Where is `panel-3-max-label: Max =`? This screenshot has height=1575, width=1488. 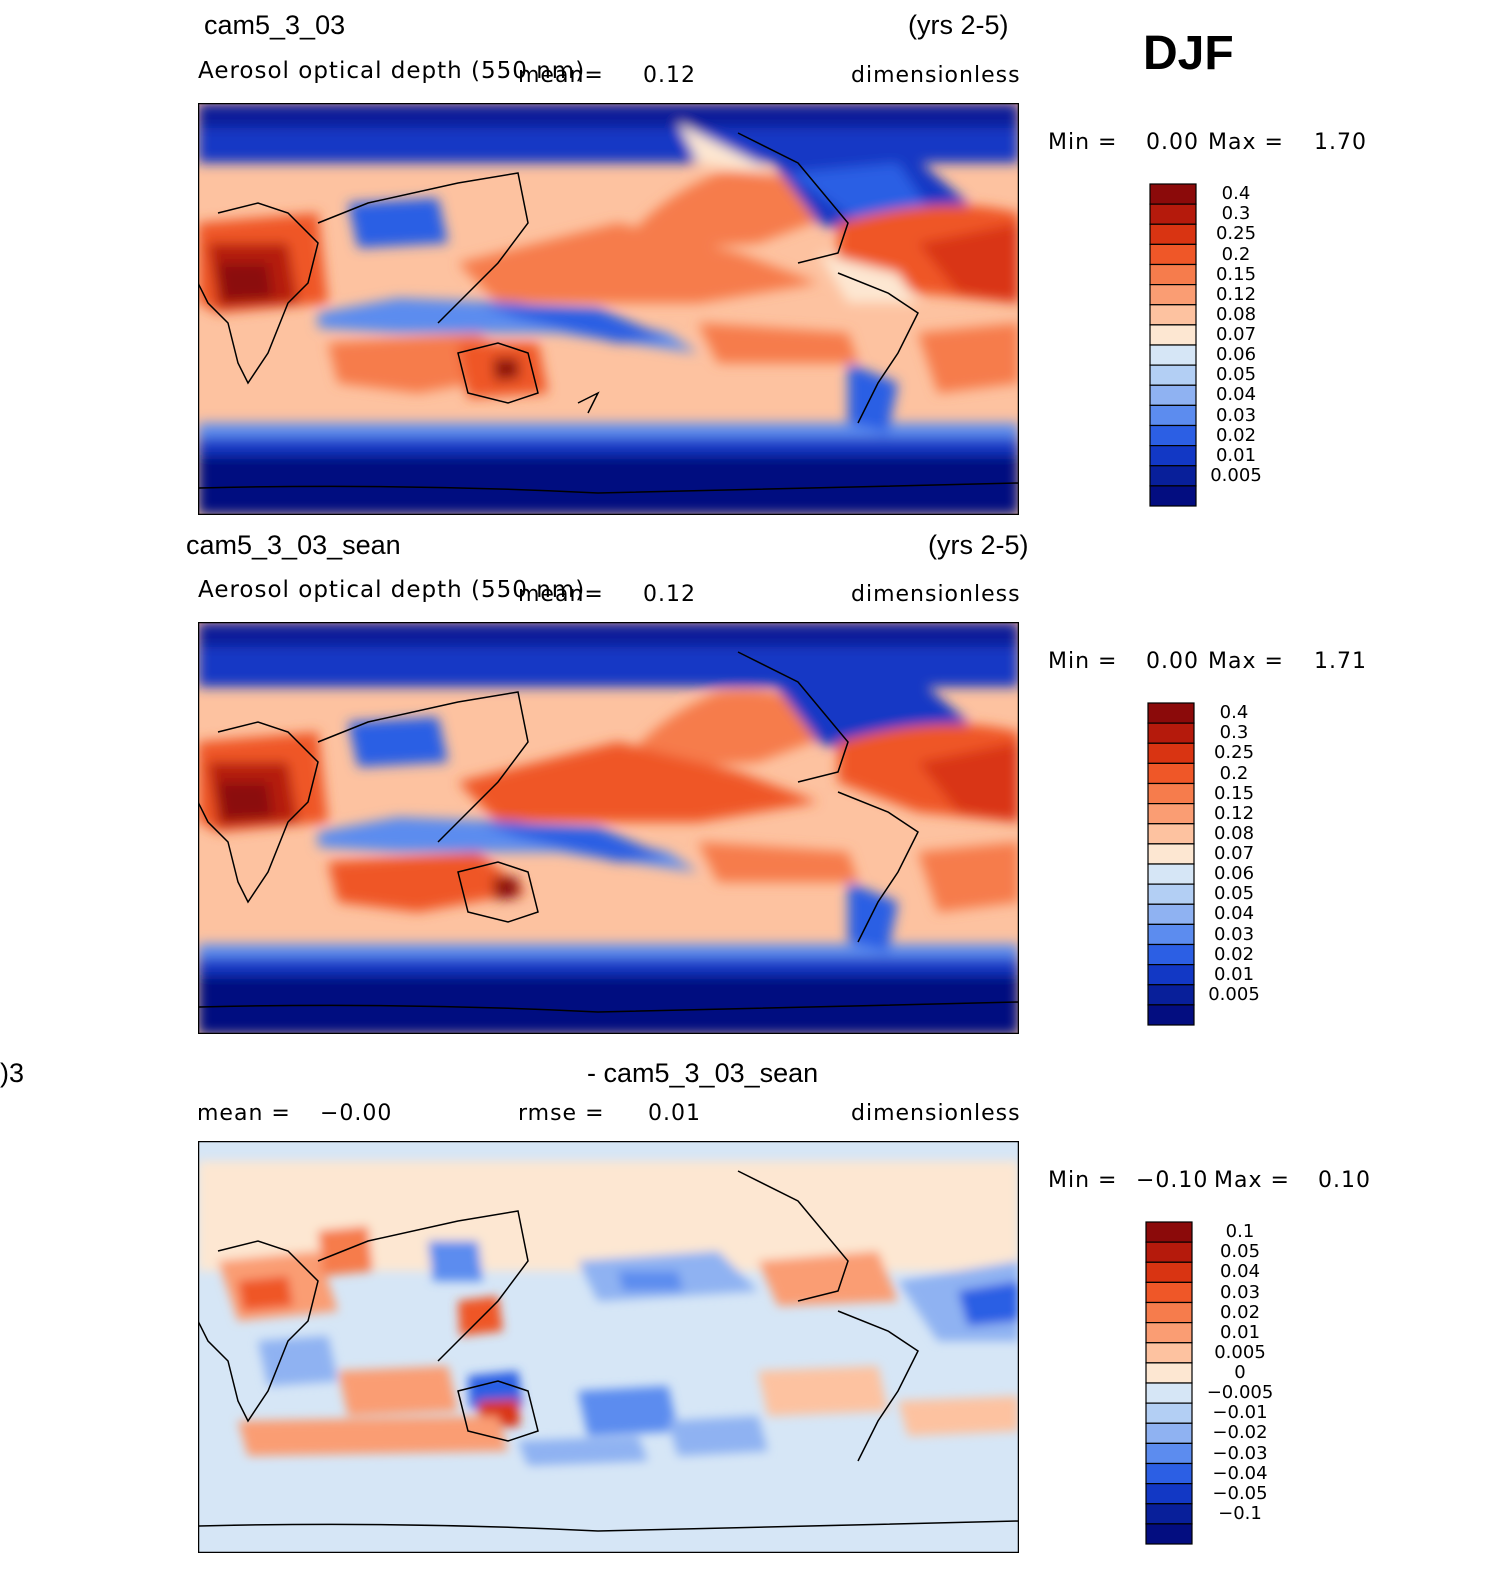 panel-3-max-label: Max = is located at coordinates (1252, 1180).